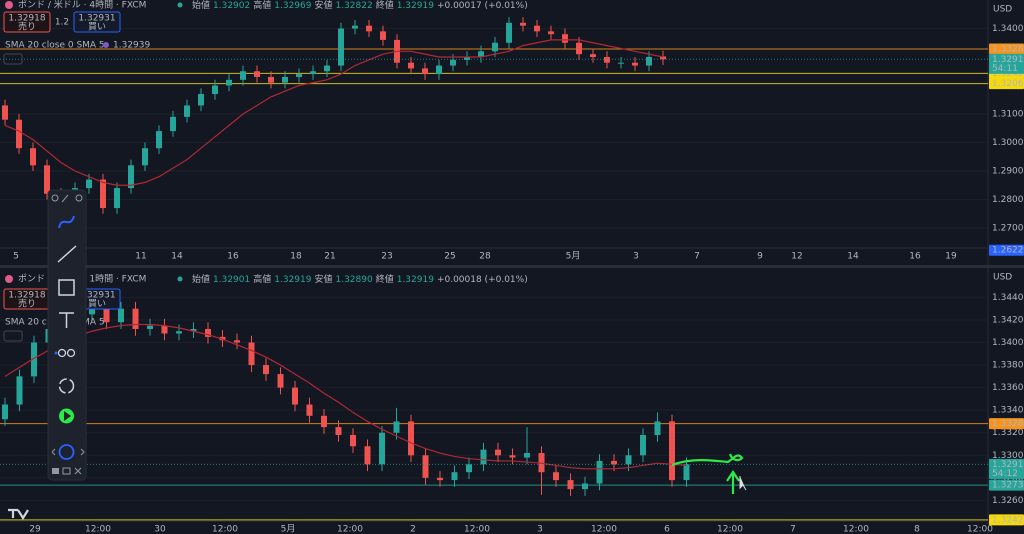 The image size is (1024, 534). I want to click on x-tick-label: 28, so click(485, 257).